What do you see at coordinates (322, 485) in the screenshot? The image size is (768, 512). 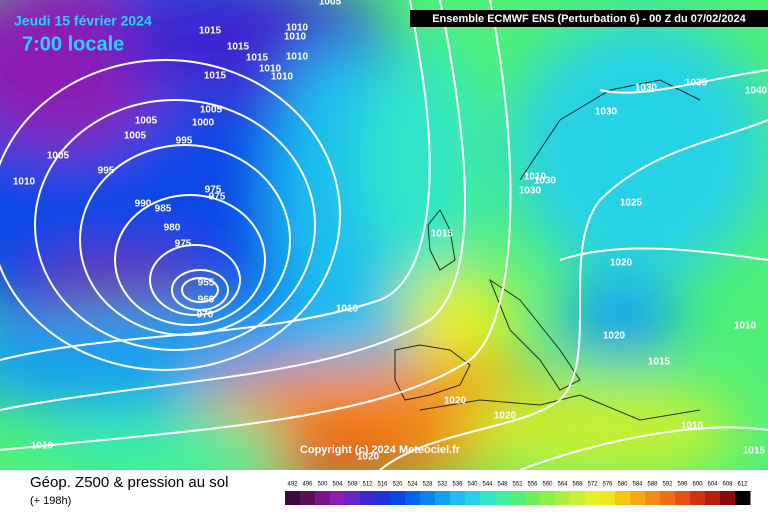 I see `legend-label: 500` at bounding box center [322, 485].